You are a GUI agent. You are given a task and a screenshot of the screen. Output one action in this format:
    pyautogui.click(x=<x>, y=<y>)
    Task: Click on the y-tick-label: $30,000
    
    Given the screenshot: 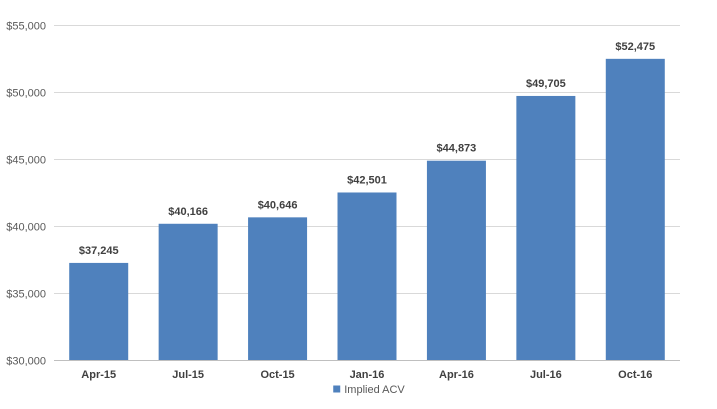 What is the action you would take?
    pyautogui.click(x=26, y=362)
    